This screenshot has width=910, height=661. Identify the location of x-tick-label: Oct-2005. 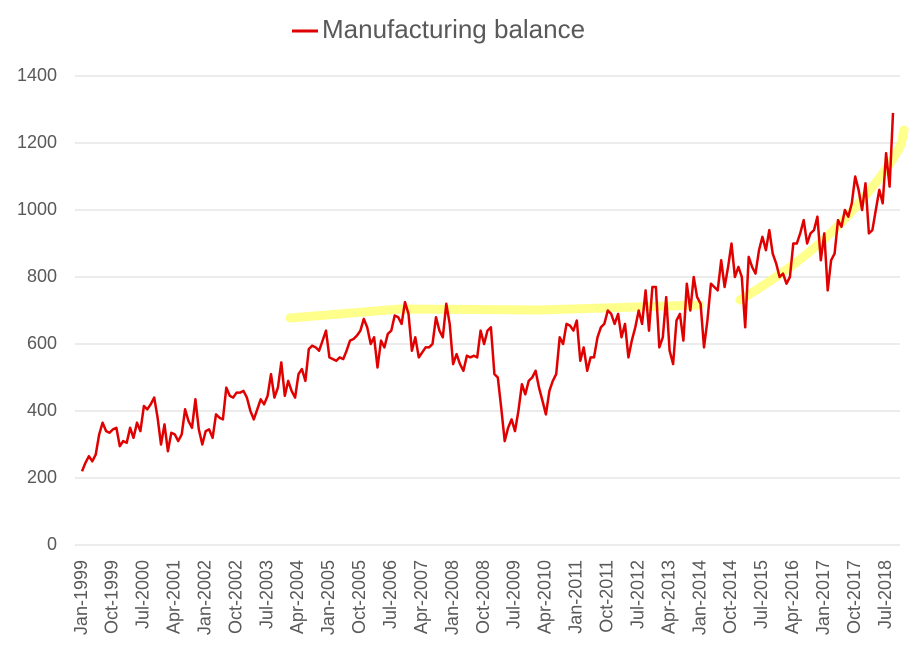
(359, 597).